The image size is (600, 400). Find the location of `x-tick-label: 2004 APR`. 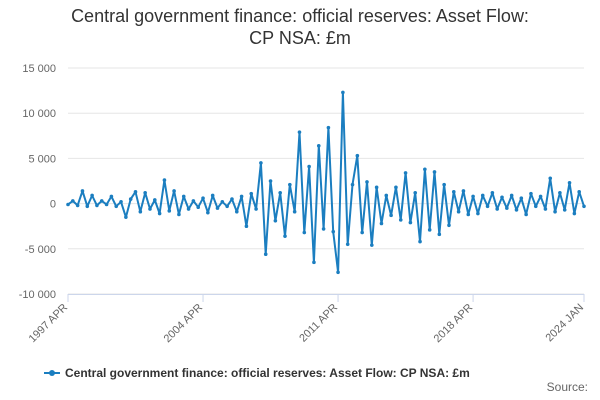

x-tick-label: 2004 APR is located at coordinates (184, 324).